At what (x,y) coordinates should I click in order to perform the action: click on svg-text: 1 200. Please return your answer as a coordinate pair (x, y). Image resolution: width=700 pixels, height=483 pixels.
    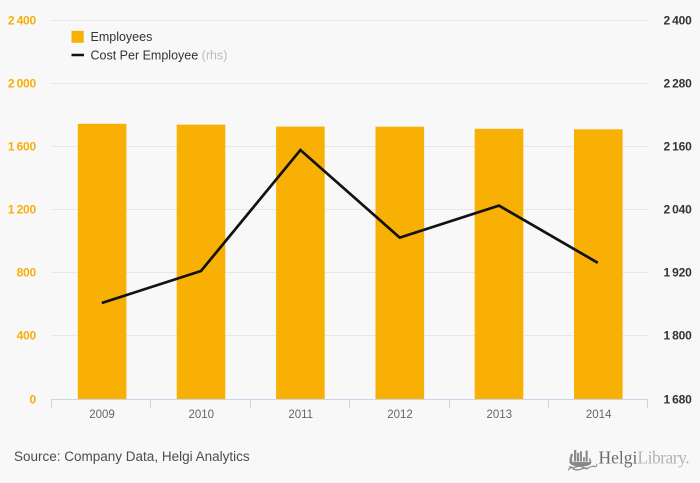
    Looking at the image, I should click on (22, 210).